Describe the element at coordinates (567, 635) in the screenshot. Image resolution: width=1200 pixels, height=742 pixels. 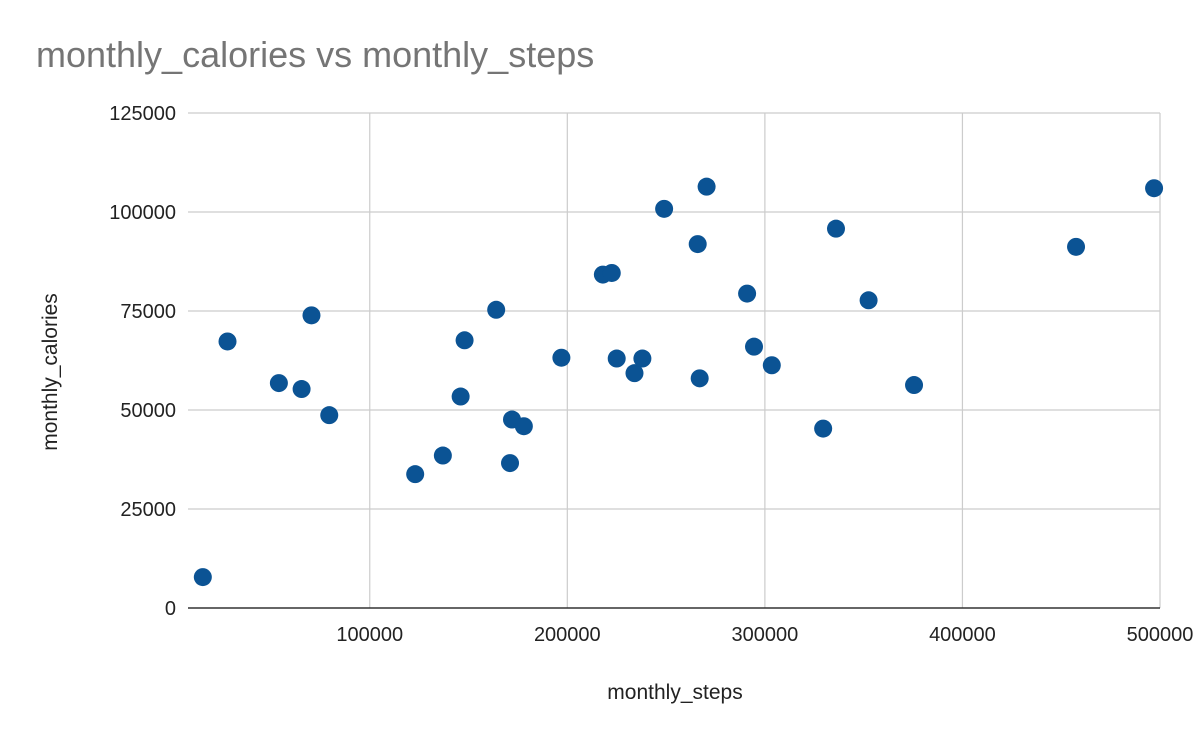
I see `x-tick-label: 200000` at that location.